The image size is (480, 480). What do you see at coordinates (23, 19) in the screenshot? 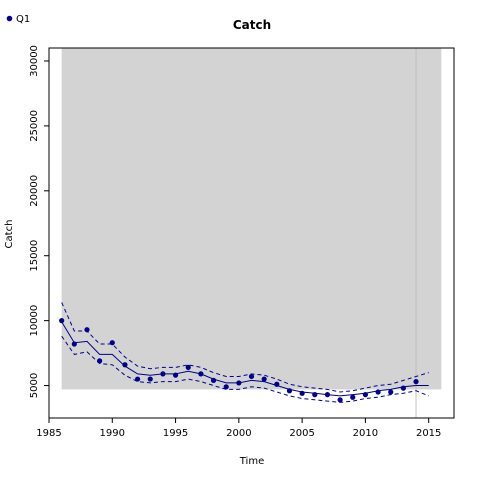
I see `legend-label-q1: Q1` at bounding box center [23, 19].